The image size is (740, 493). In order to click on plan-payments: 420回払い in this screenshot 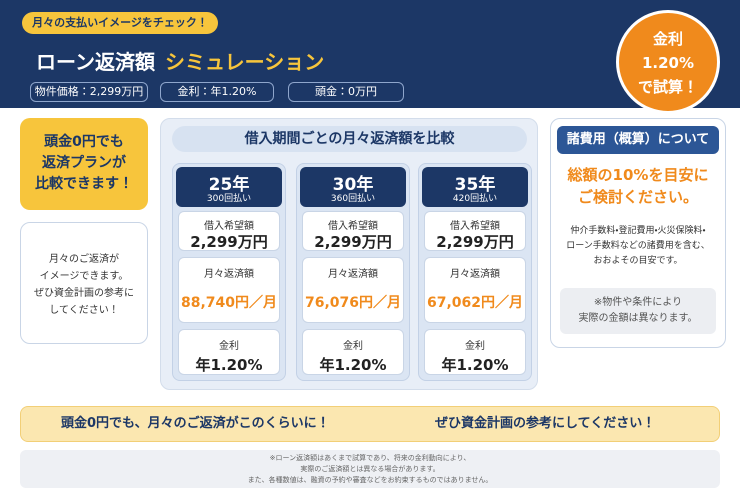, I will do `click(475, 199)`.